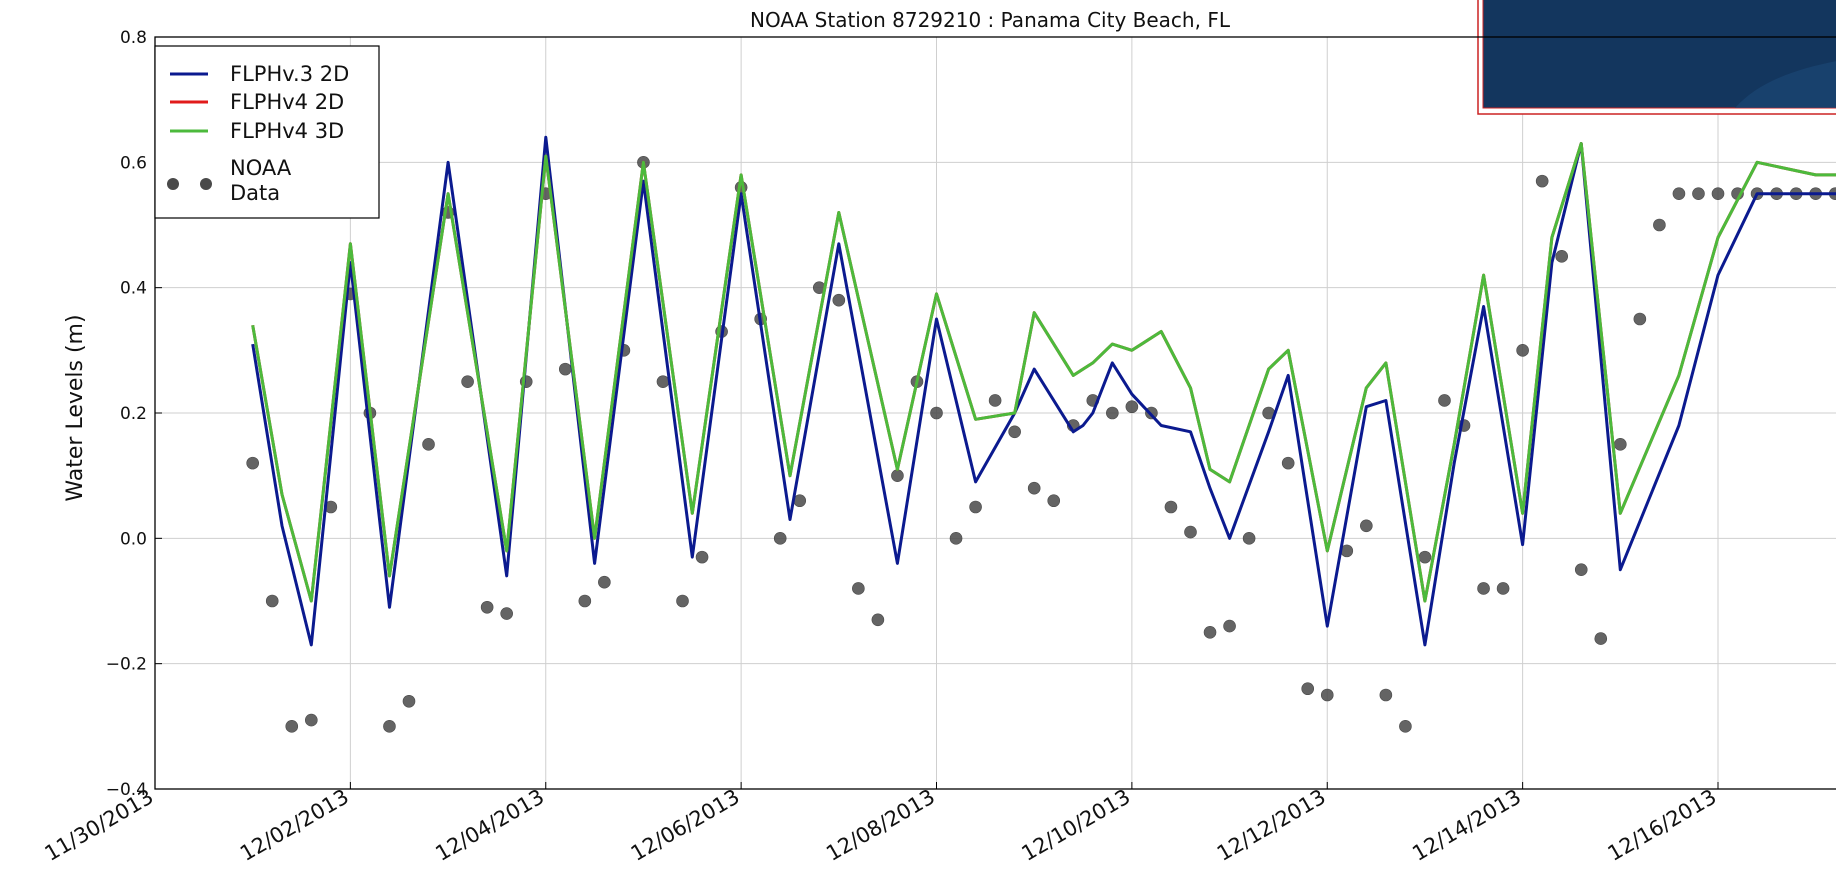  What do you see at coordinates (126, 665) in the screenshot?
I see `y-tick-label: −0.2` at bounding box center [126, 665].